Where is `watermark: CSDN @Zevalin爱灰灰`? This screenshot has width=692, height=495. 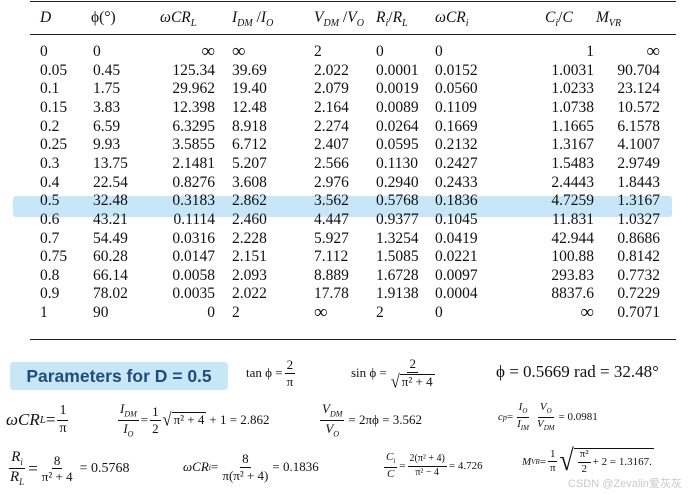
watermark: CSDN @Zevalin爱灰灰 is located at coordinates (625, 484).